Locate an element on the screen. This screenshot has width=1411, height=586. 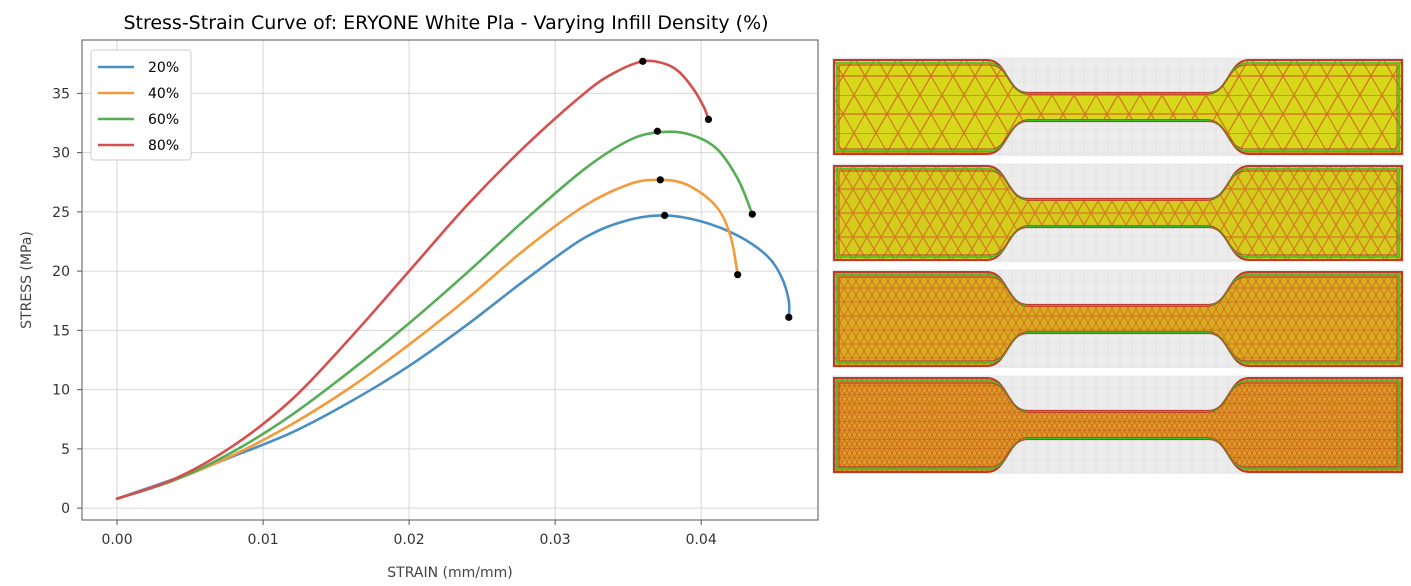
x-tick-label: 0.00 is located at coordinates (116, 540).